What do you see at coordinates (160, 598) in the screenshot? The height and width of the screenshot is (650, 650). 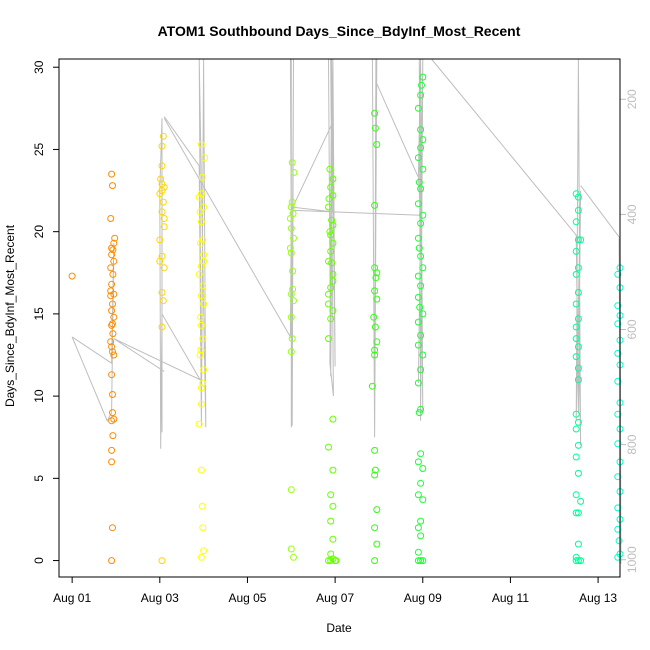 I see `x-tick-label: Aug 03` at bounding box center [160, 598].